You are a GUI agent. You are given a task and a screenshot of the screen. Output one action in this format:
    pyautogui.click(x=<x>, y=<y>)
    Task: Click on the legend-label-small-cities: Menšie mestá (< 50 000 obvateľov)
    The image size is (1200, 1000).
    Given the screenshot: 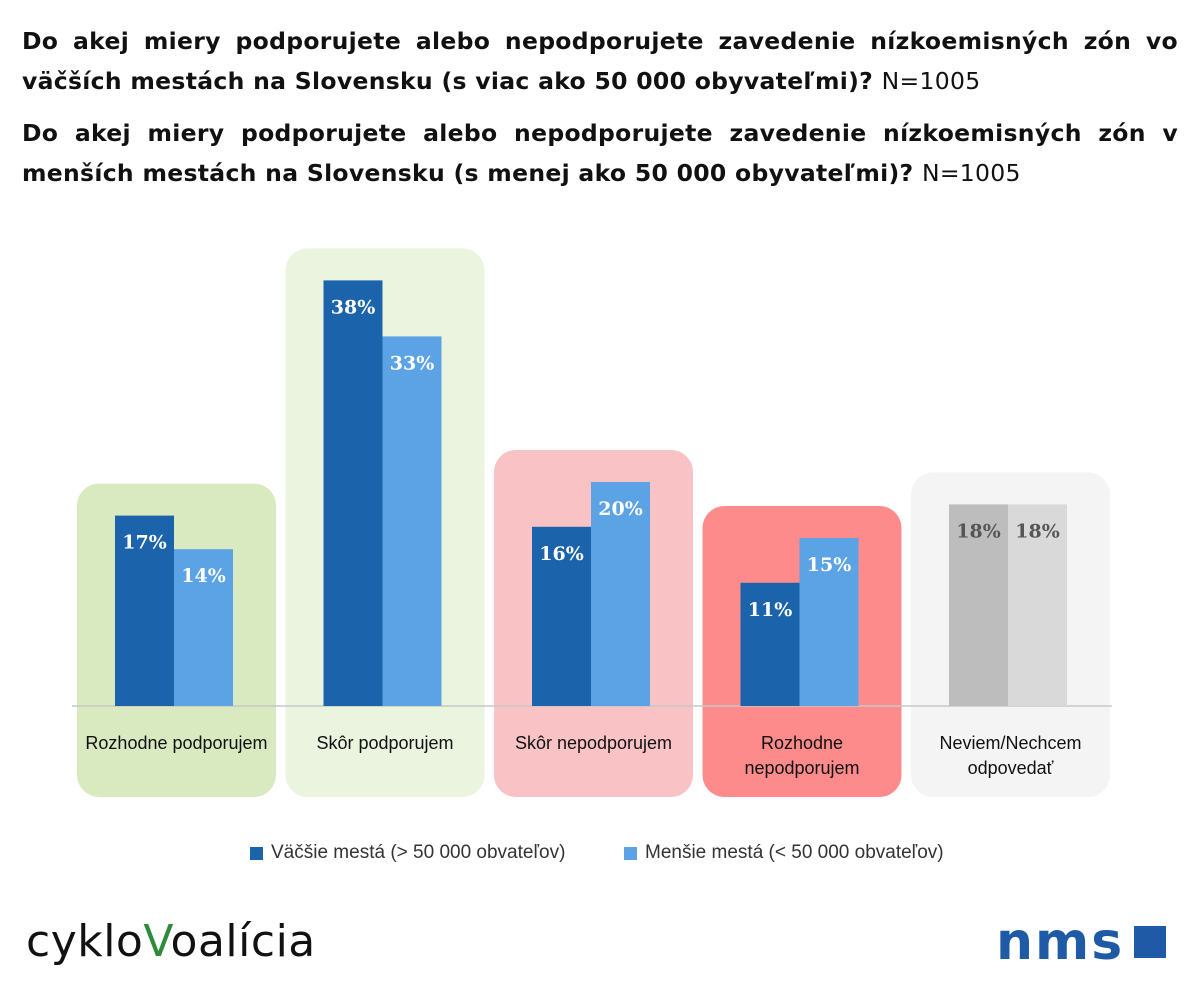 What is the action you would take?
    pyautogui.click(x=794, y=852)
    